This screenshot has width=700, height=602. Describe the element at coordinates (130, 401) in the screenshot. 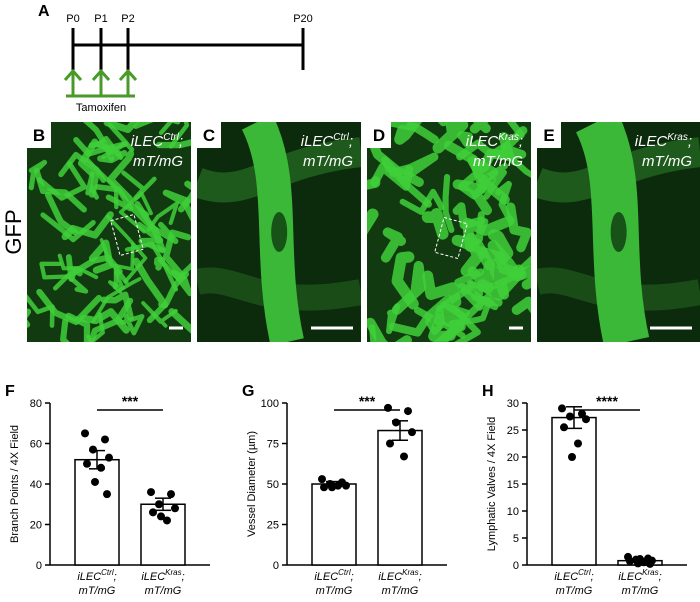

I see `significance-label: ***` at that location.